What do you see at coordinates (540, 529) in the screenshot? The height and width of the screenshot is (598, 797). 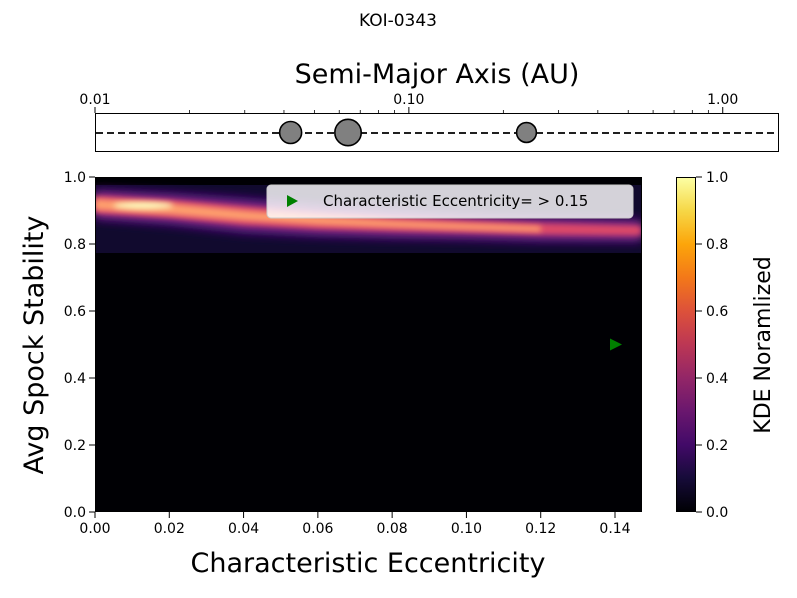 I see `x-tick-label: 0.12` at bounding box center [540, 529].